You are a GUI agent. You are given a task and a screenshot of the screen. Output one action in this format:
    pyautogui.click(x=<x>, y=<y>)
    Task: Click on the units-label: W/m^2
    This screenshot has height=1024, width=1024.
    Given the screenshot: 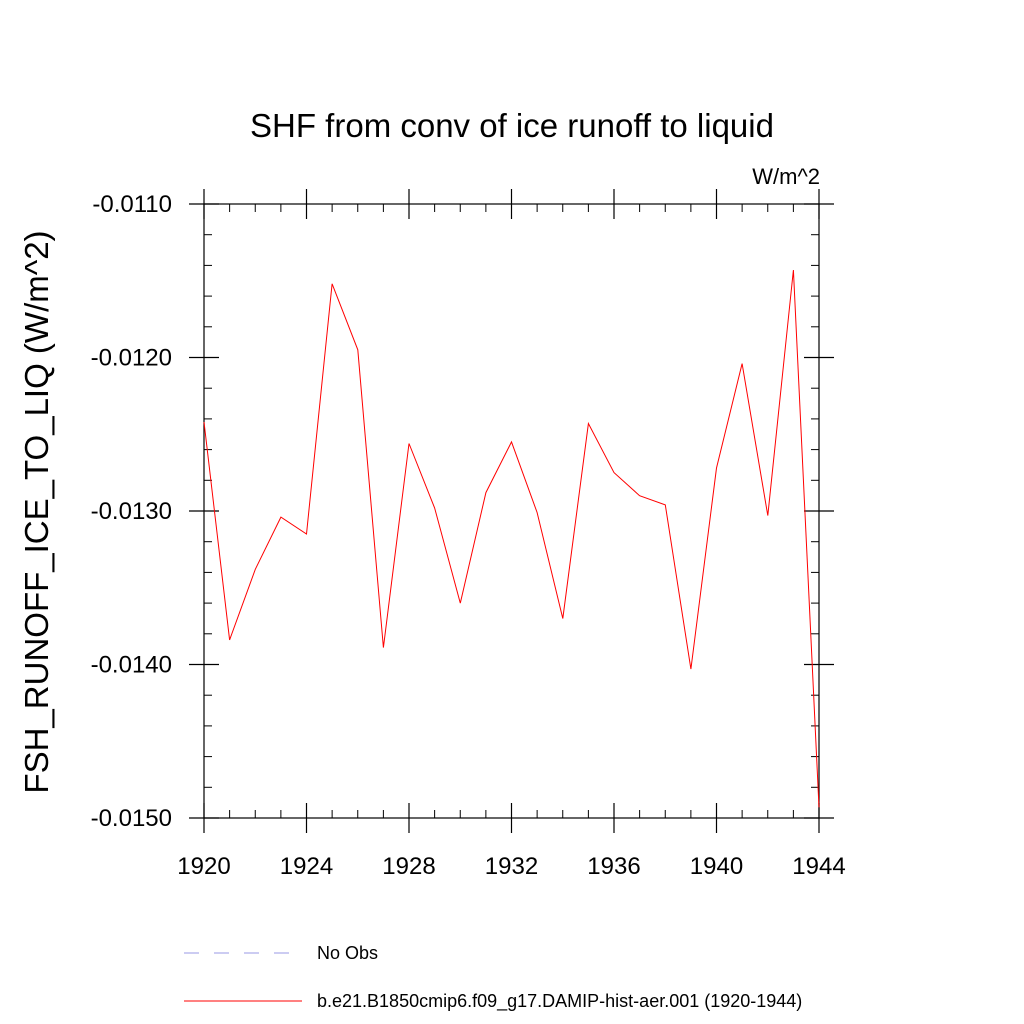 What is the action you would take?
    pyautogui.click(x=786, y=176)
    